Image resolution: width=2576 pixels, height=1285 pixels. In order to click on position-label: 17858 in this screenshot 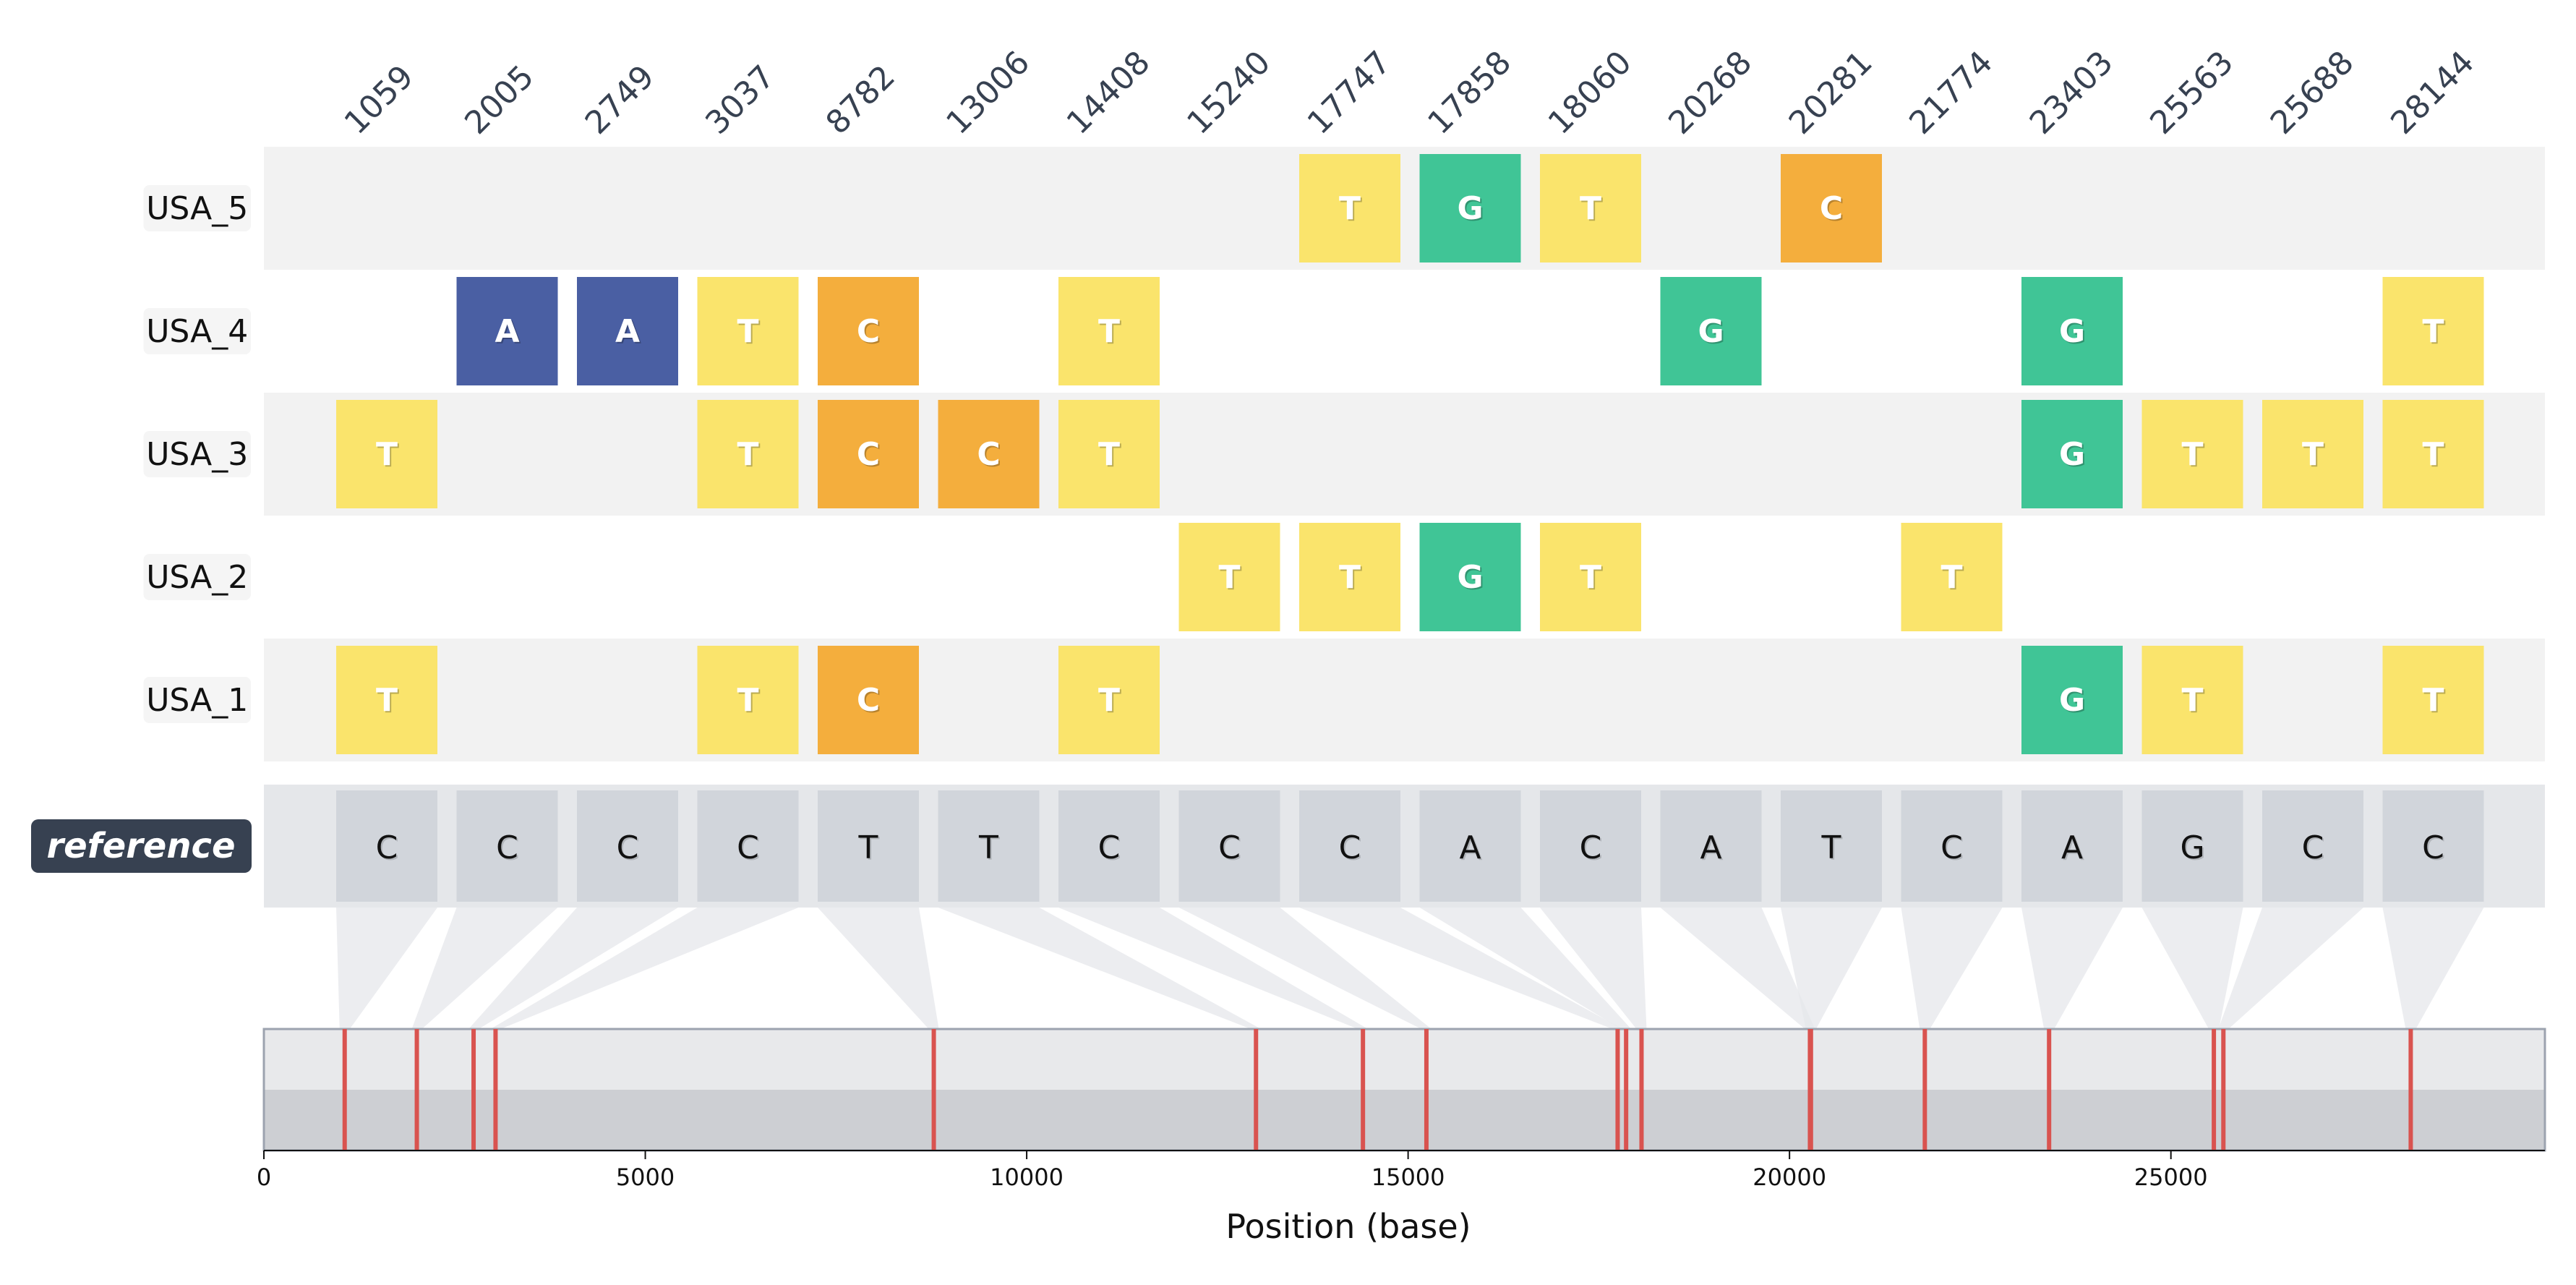, I will do `click(1469, 93)`.